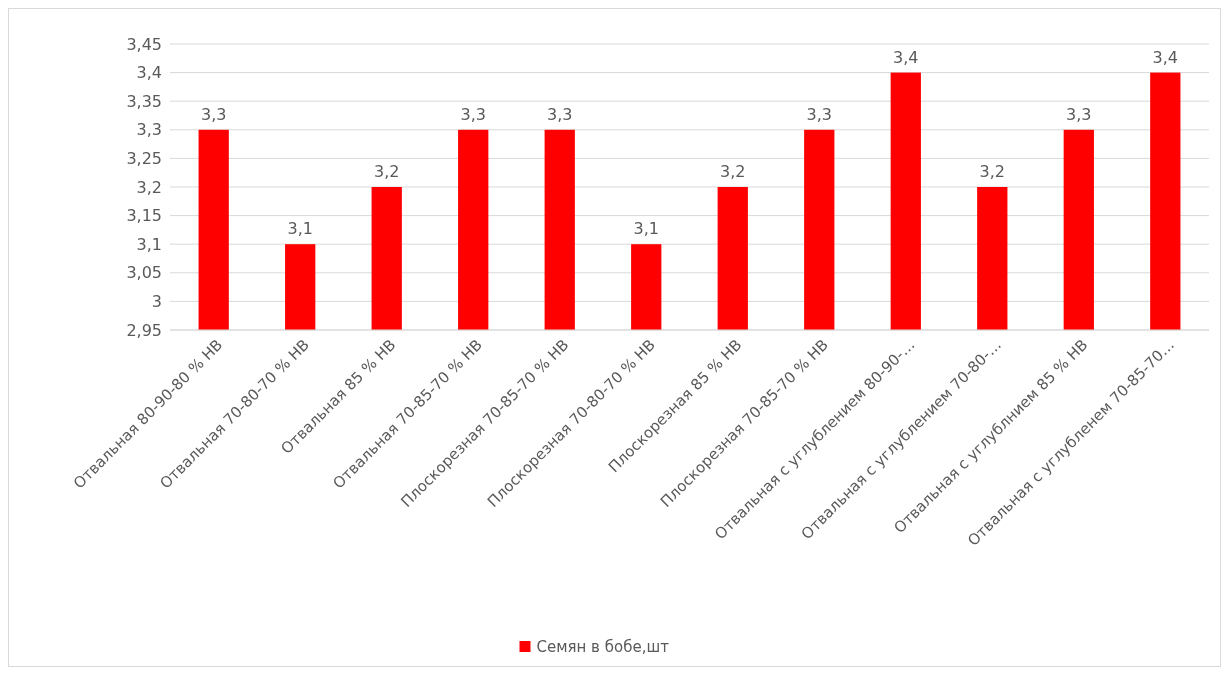 This screenshot has width=1229, height=675. What do you see at coordinates (144, 273) in the screenshot?
I see `y-tick-label: 3,05` at bounding box center [144, 273].